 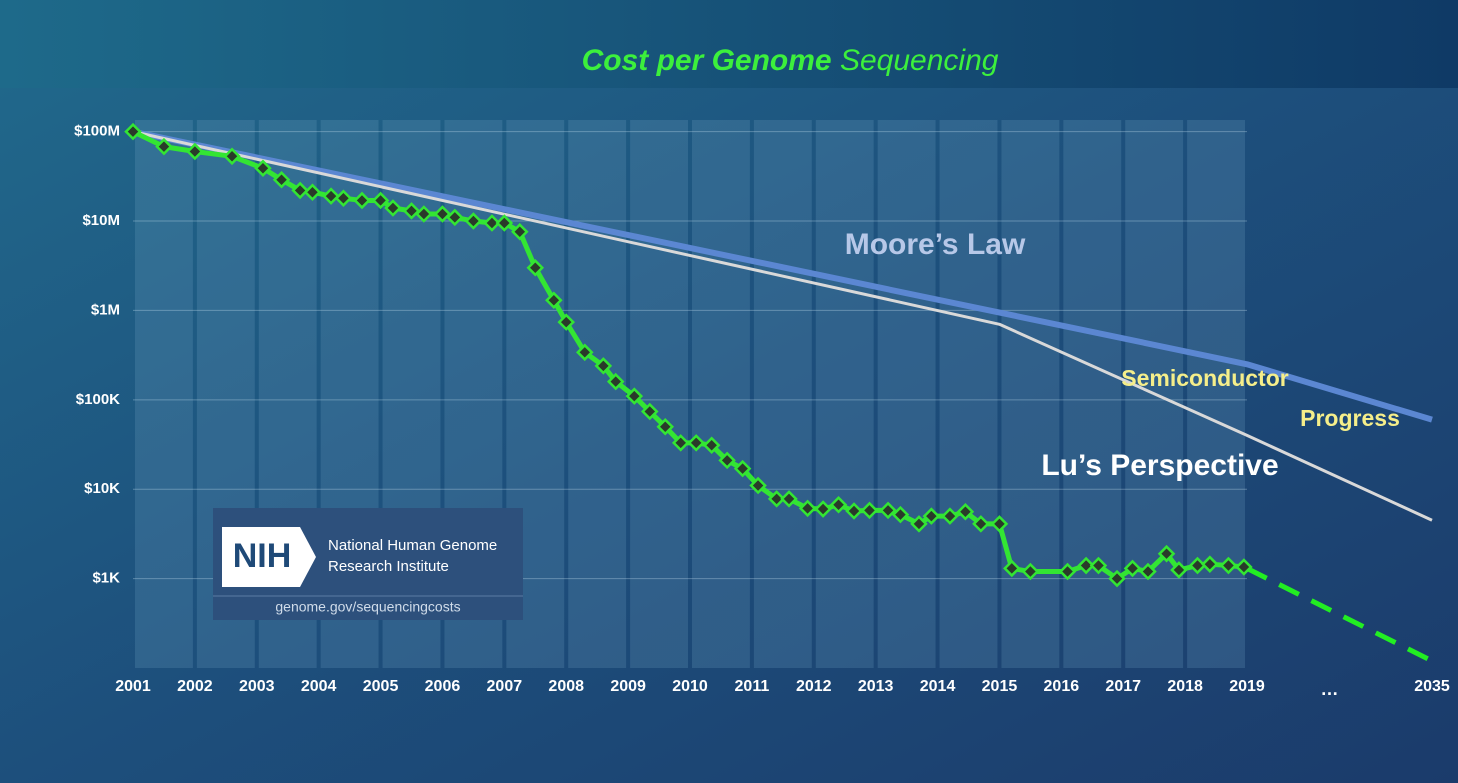 I want to click on x-tick-label: 2010, so click(x=690, y=686).